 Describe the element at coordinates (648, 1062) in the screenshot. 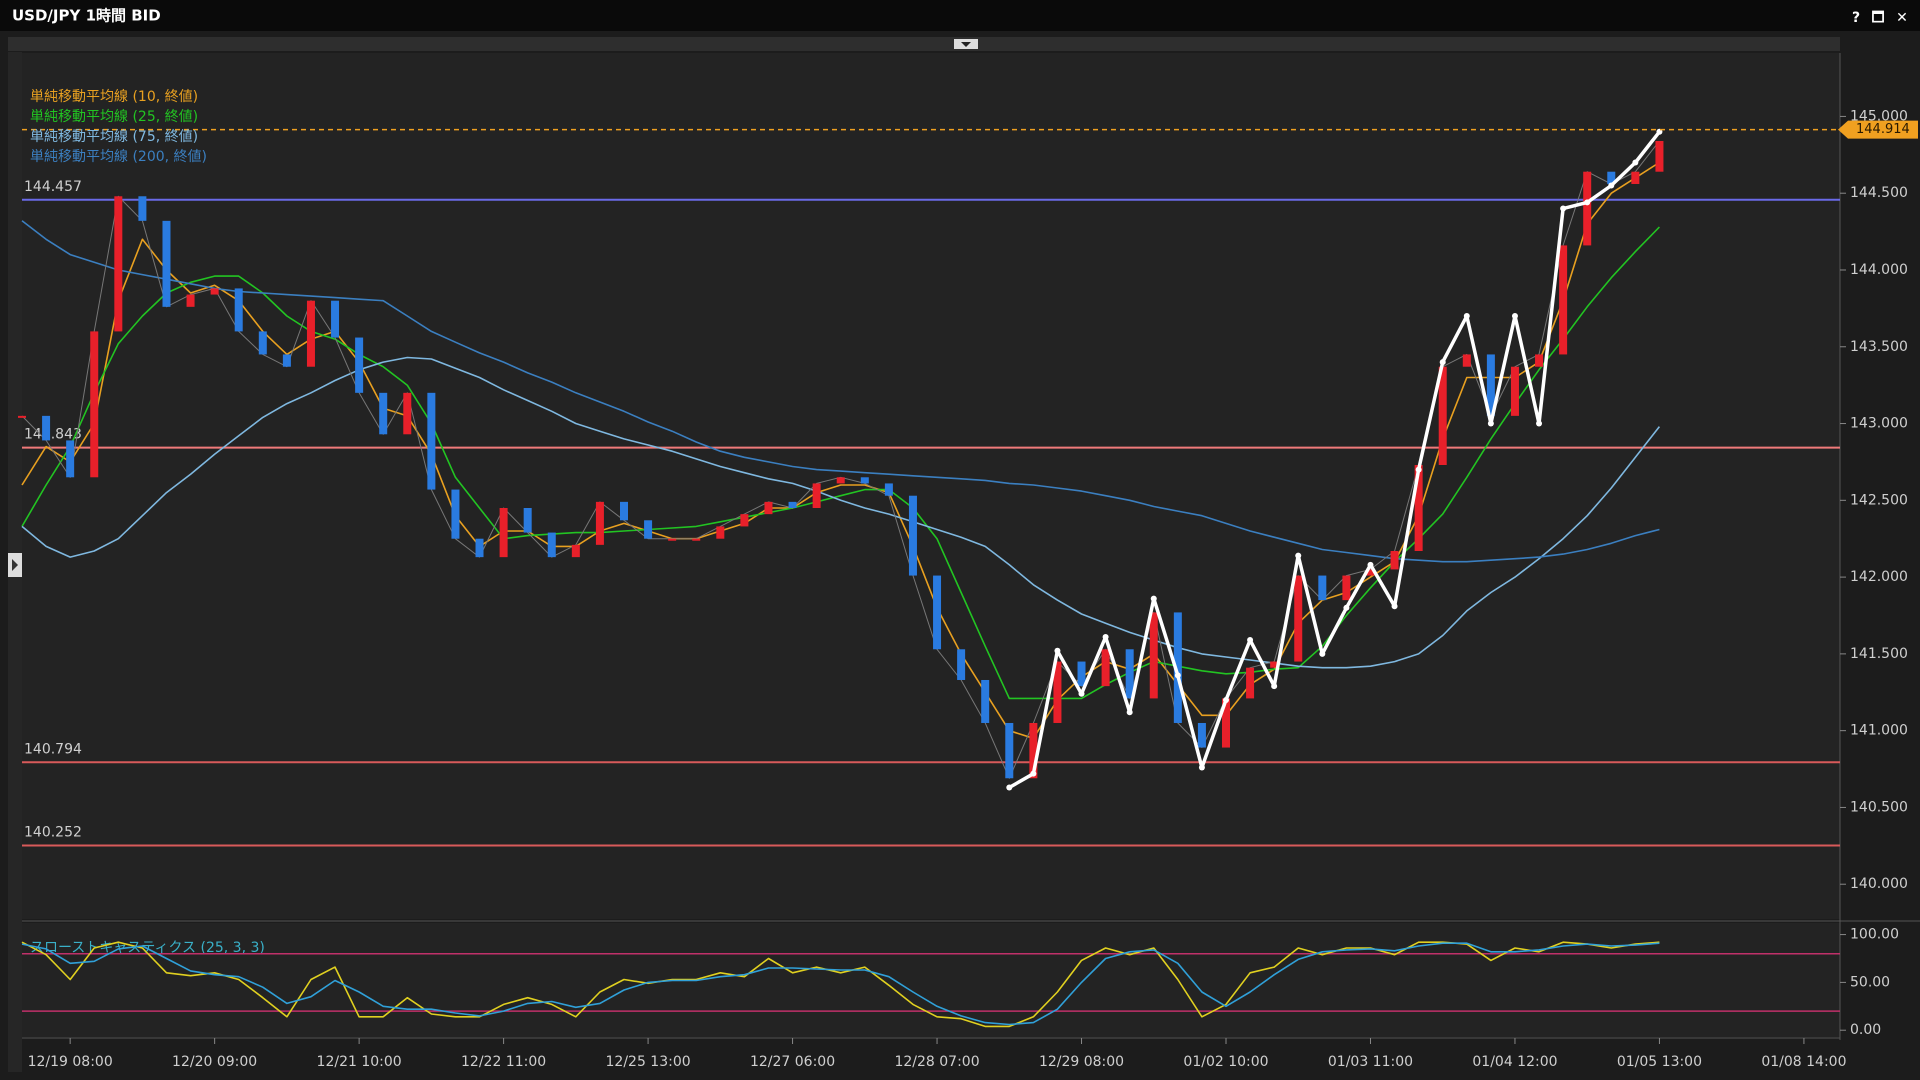

I see `x-tick-label: 12/25 13:00` at that location.